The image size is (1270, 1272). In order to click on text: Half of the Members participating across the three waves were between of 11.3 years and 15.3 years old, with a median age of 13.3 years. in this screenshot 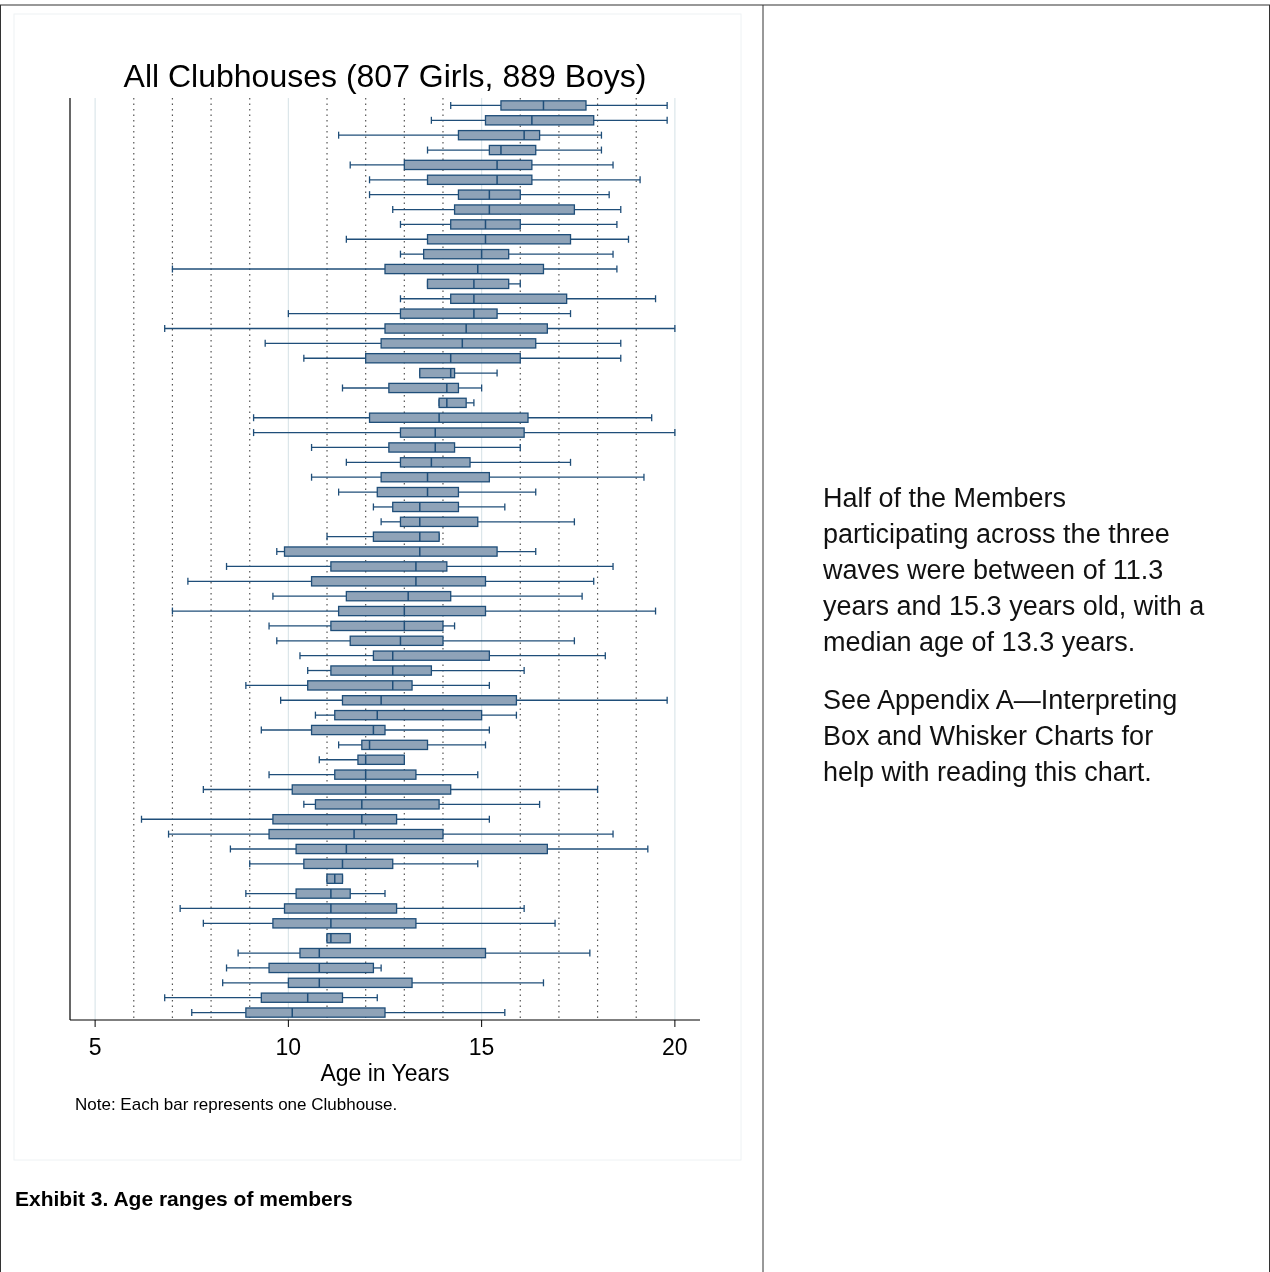, I will do `click(1014, 570)`.